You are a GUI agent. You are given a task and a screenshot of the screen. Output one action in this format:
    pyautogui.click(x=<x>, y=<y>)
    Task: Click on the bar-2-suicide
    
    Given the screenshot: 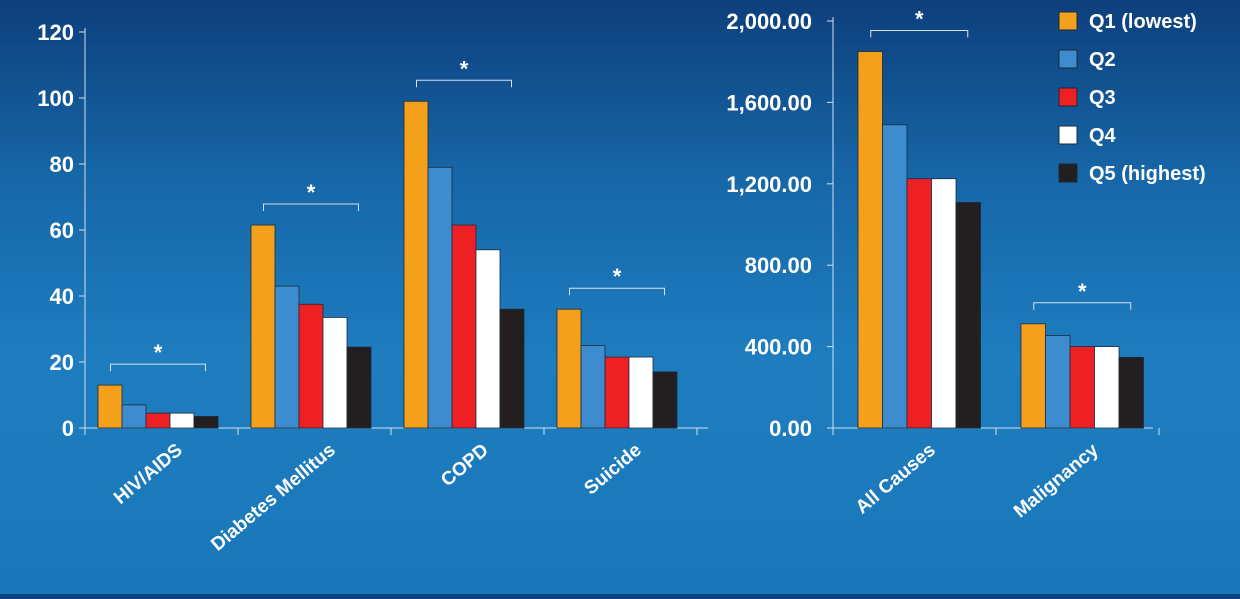 What is the action you would take?
    pyautogui.click(x=593, y=387)
    